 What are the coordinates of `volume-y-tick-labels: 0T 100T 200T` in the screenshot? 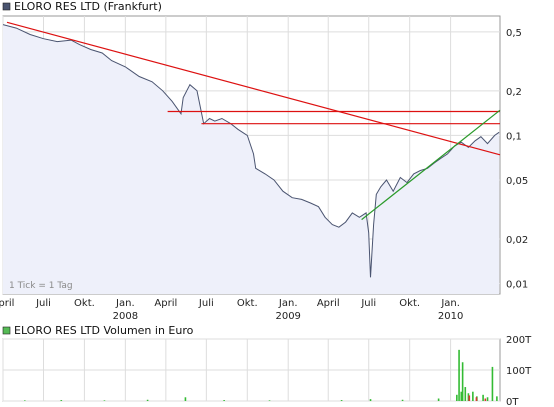 It's located at (519, 371).